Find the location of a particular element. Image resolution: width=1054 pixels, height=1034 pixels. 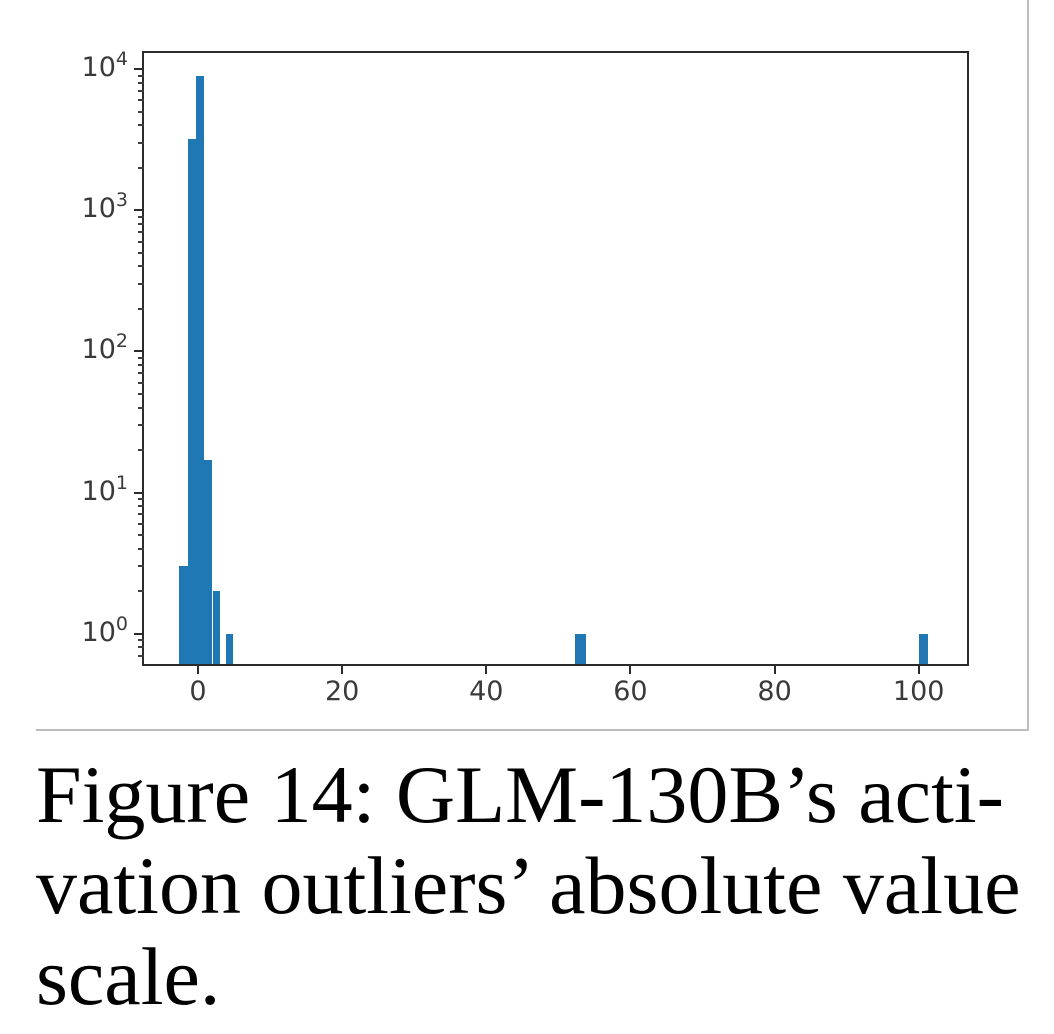

caption-line-2: vation outliers’ absolute value is located at coordinates (528, 885).